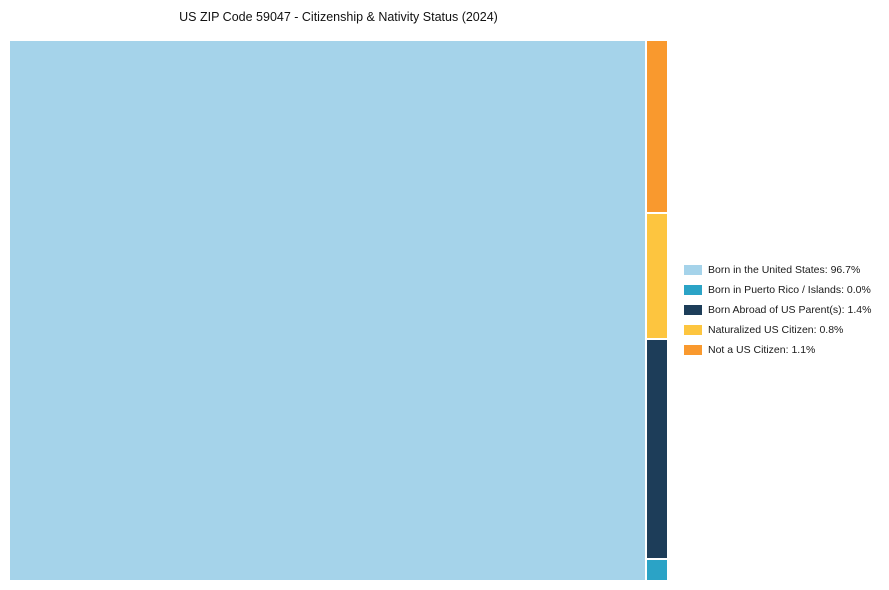 The height and width of the screenshot is (590, 889). I want to click on treemap-segment-born-in-puerto-rico-islands, so click(657, 569).